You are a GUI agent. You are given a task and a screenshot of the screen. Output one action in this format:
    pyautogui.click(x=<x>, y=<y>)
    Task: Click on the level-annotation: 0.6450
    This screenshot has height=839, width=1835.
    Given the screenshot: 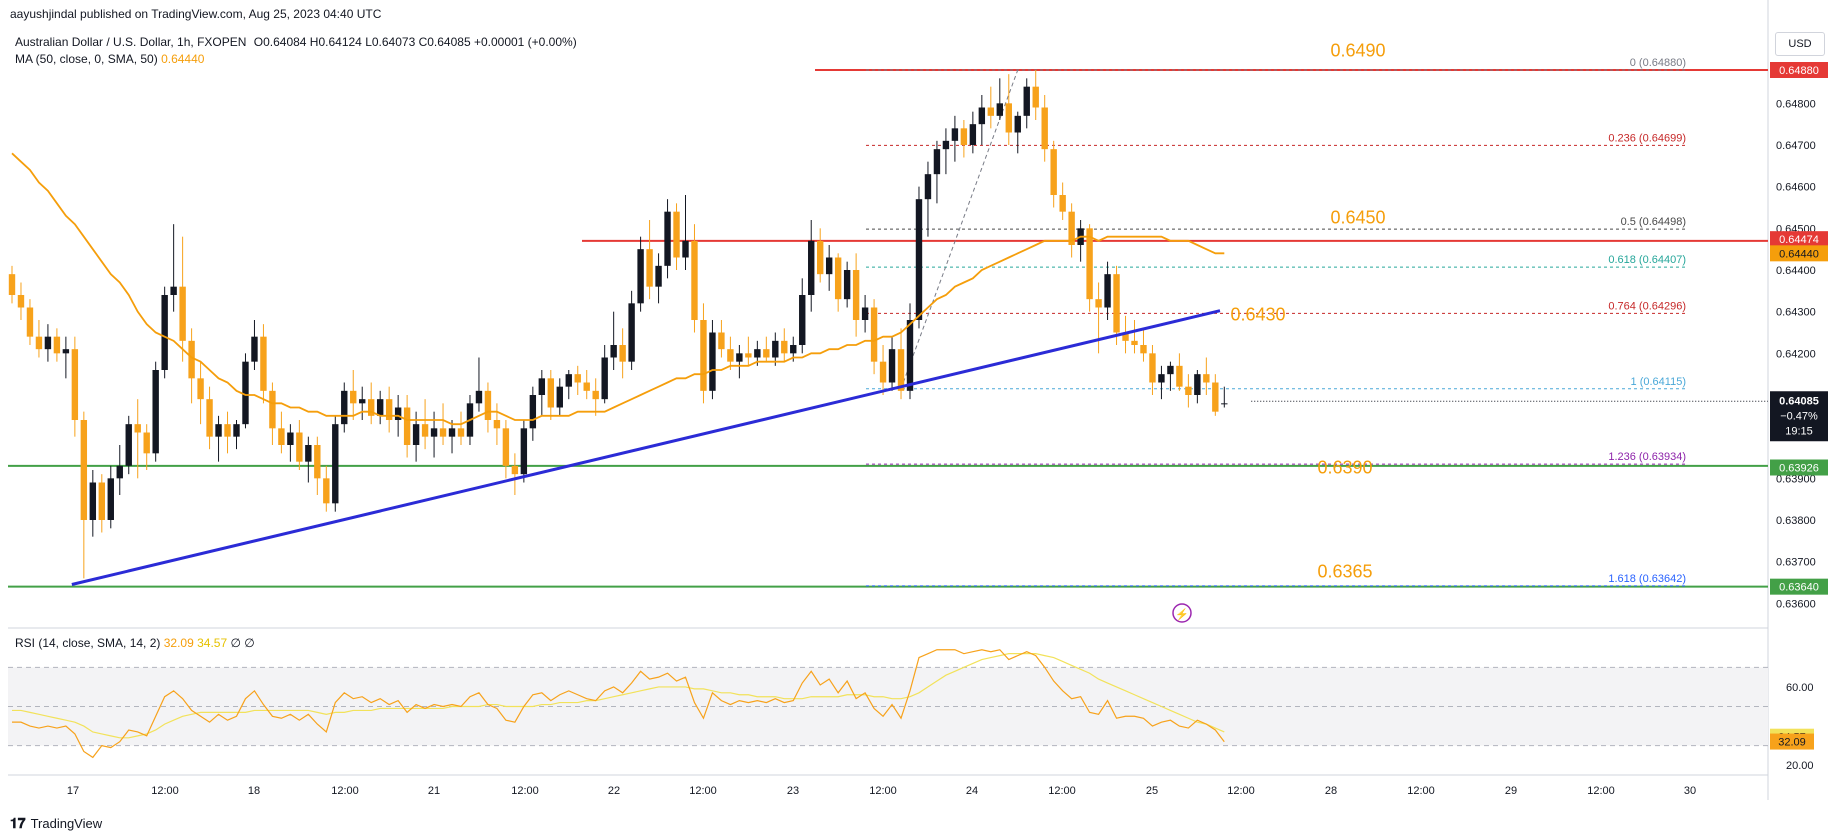 What is the action you would take?
    pyautogui.click(x=1357, y=217)
    